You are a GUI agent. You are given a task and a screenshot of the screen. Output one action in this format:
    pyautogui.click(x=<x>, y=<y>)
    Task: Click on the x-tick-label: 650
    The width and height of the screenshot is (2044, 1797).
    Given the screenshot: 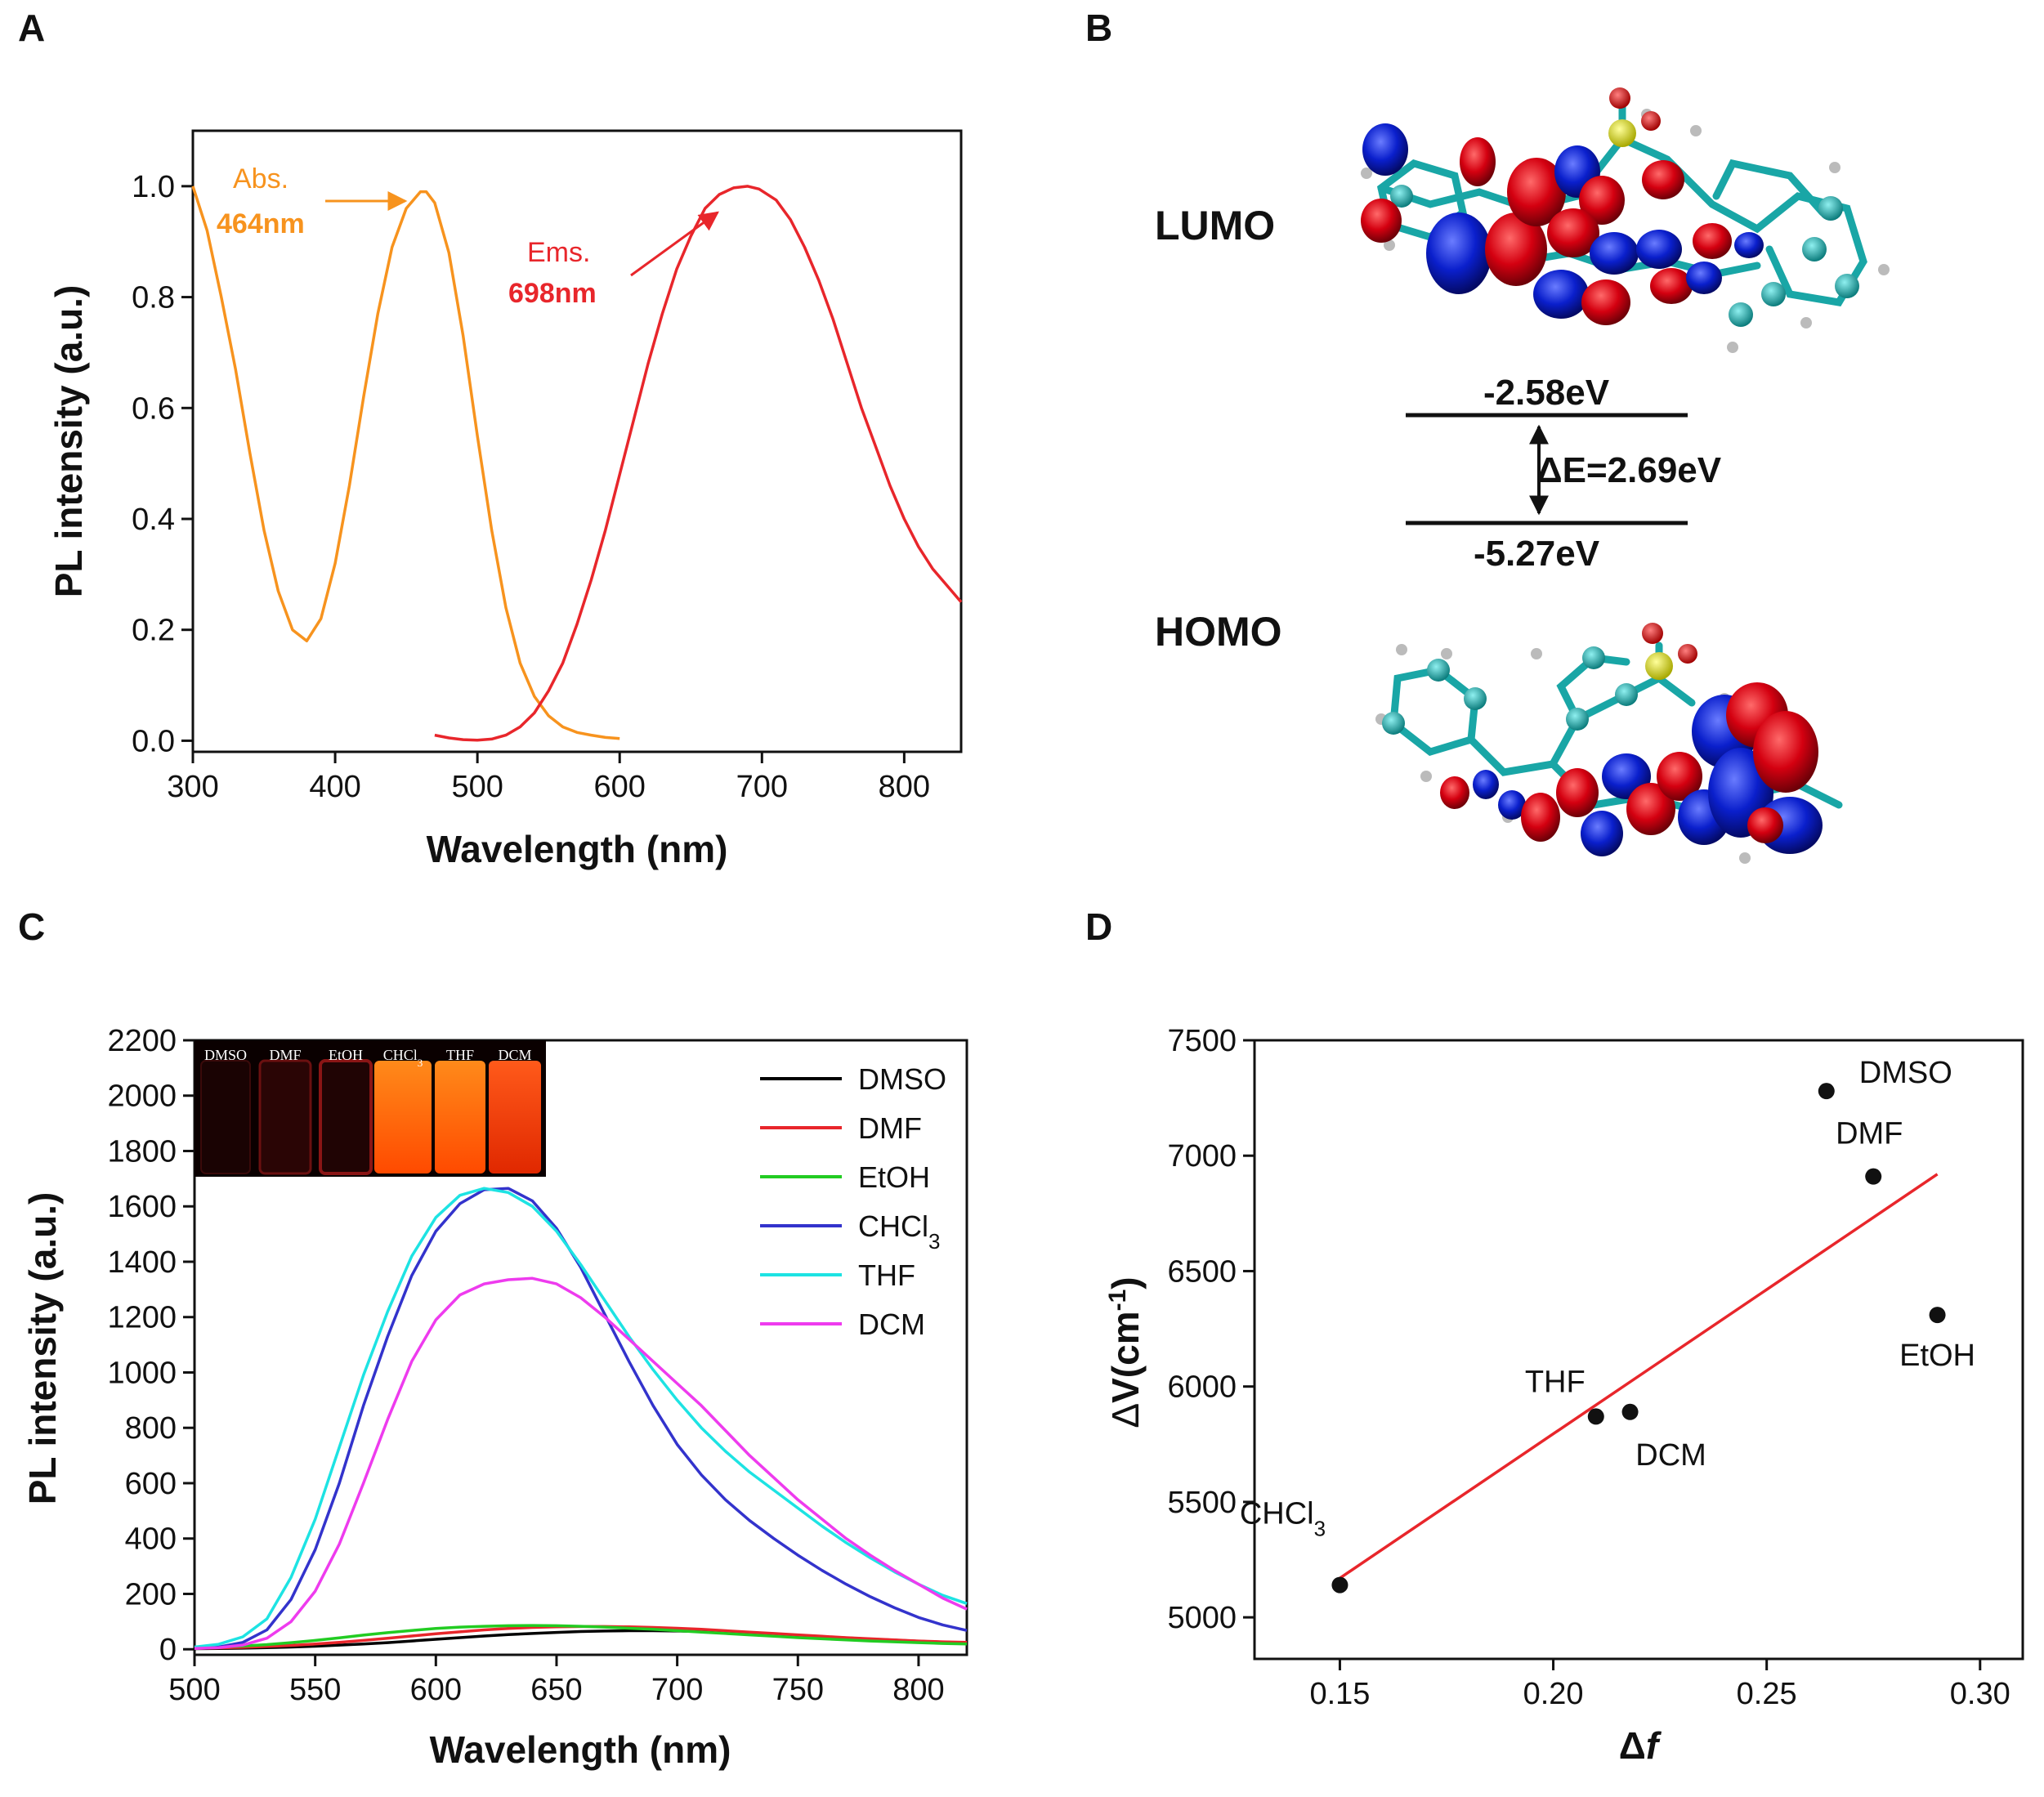 What is the action you would take?
    pyautogui.click(x=556, y=1690)
    